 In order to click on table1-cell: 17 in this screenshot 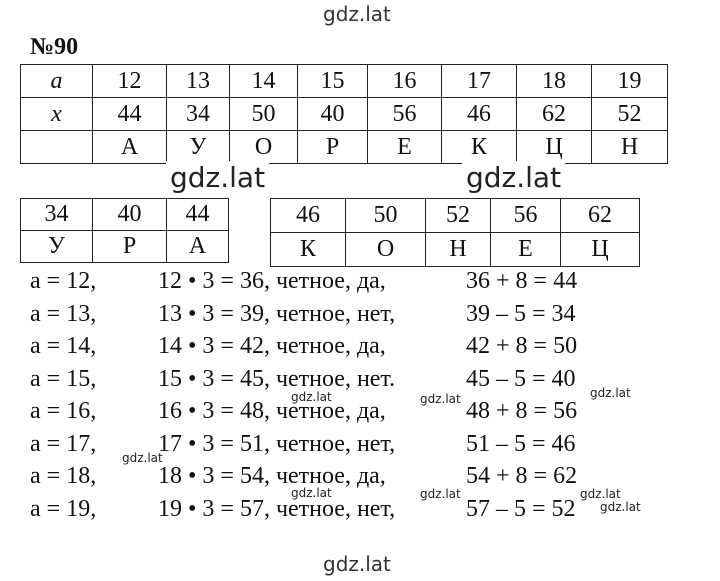, I will do `click(479, 81)`.